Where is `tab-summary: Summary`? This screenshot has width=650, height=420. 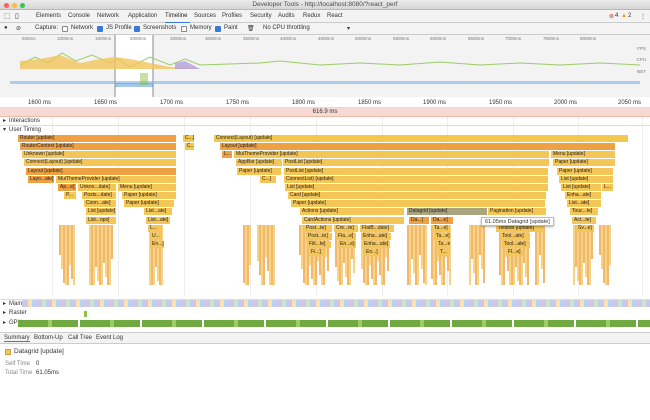 tab-summary: Summary is located at coordinates (17, 338).